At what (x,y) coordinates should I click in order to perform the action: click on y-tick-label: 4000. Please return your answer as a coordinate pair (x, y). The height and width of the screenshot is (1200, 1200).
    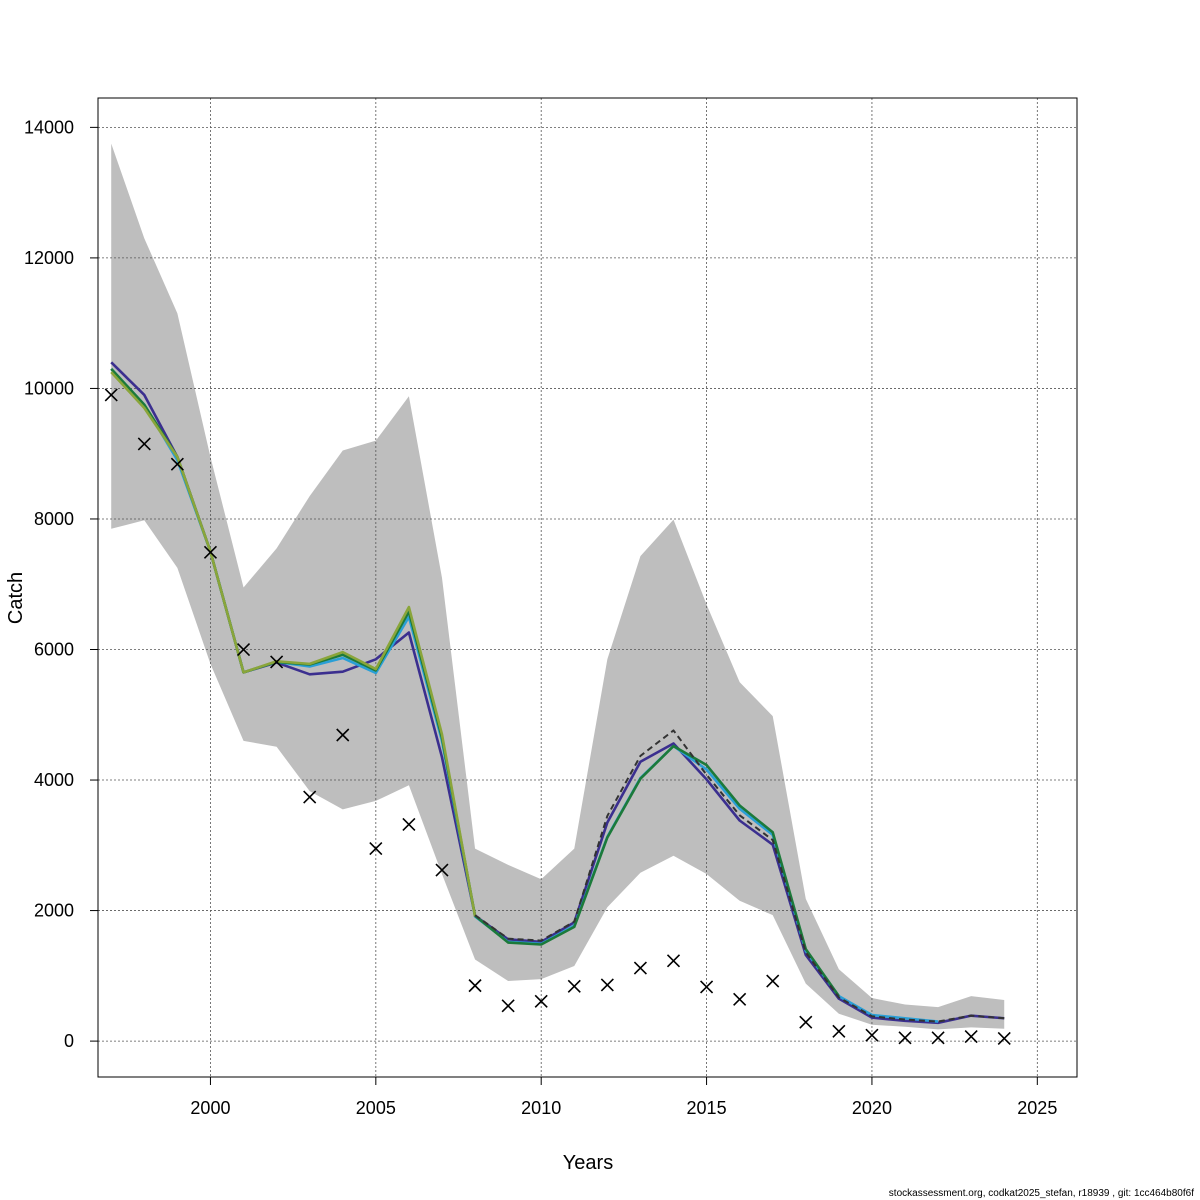
    Looking at the image, I should click on (54, 780).